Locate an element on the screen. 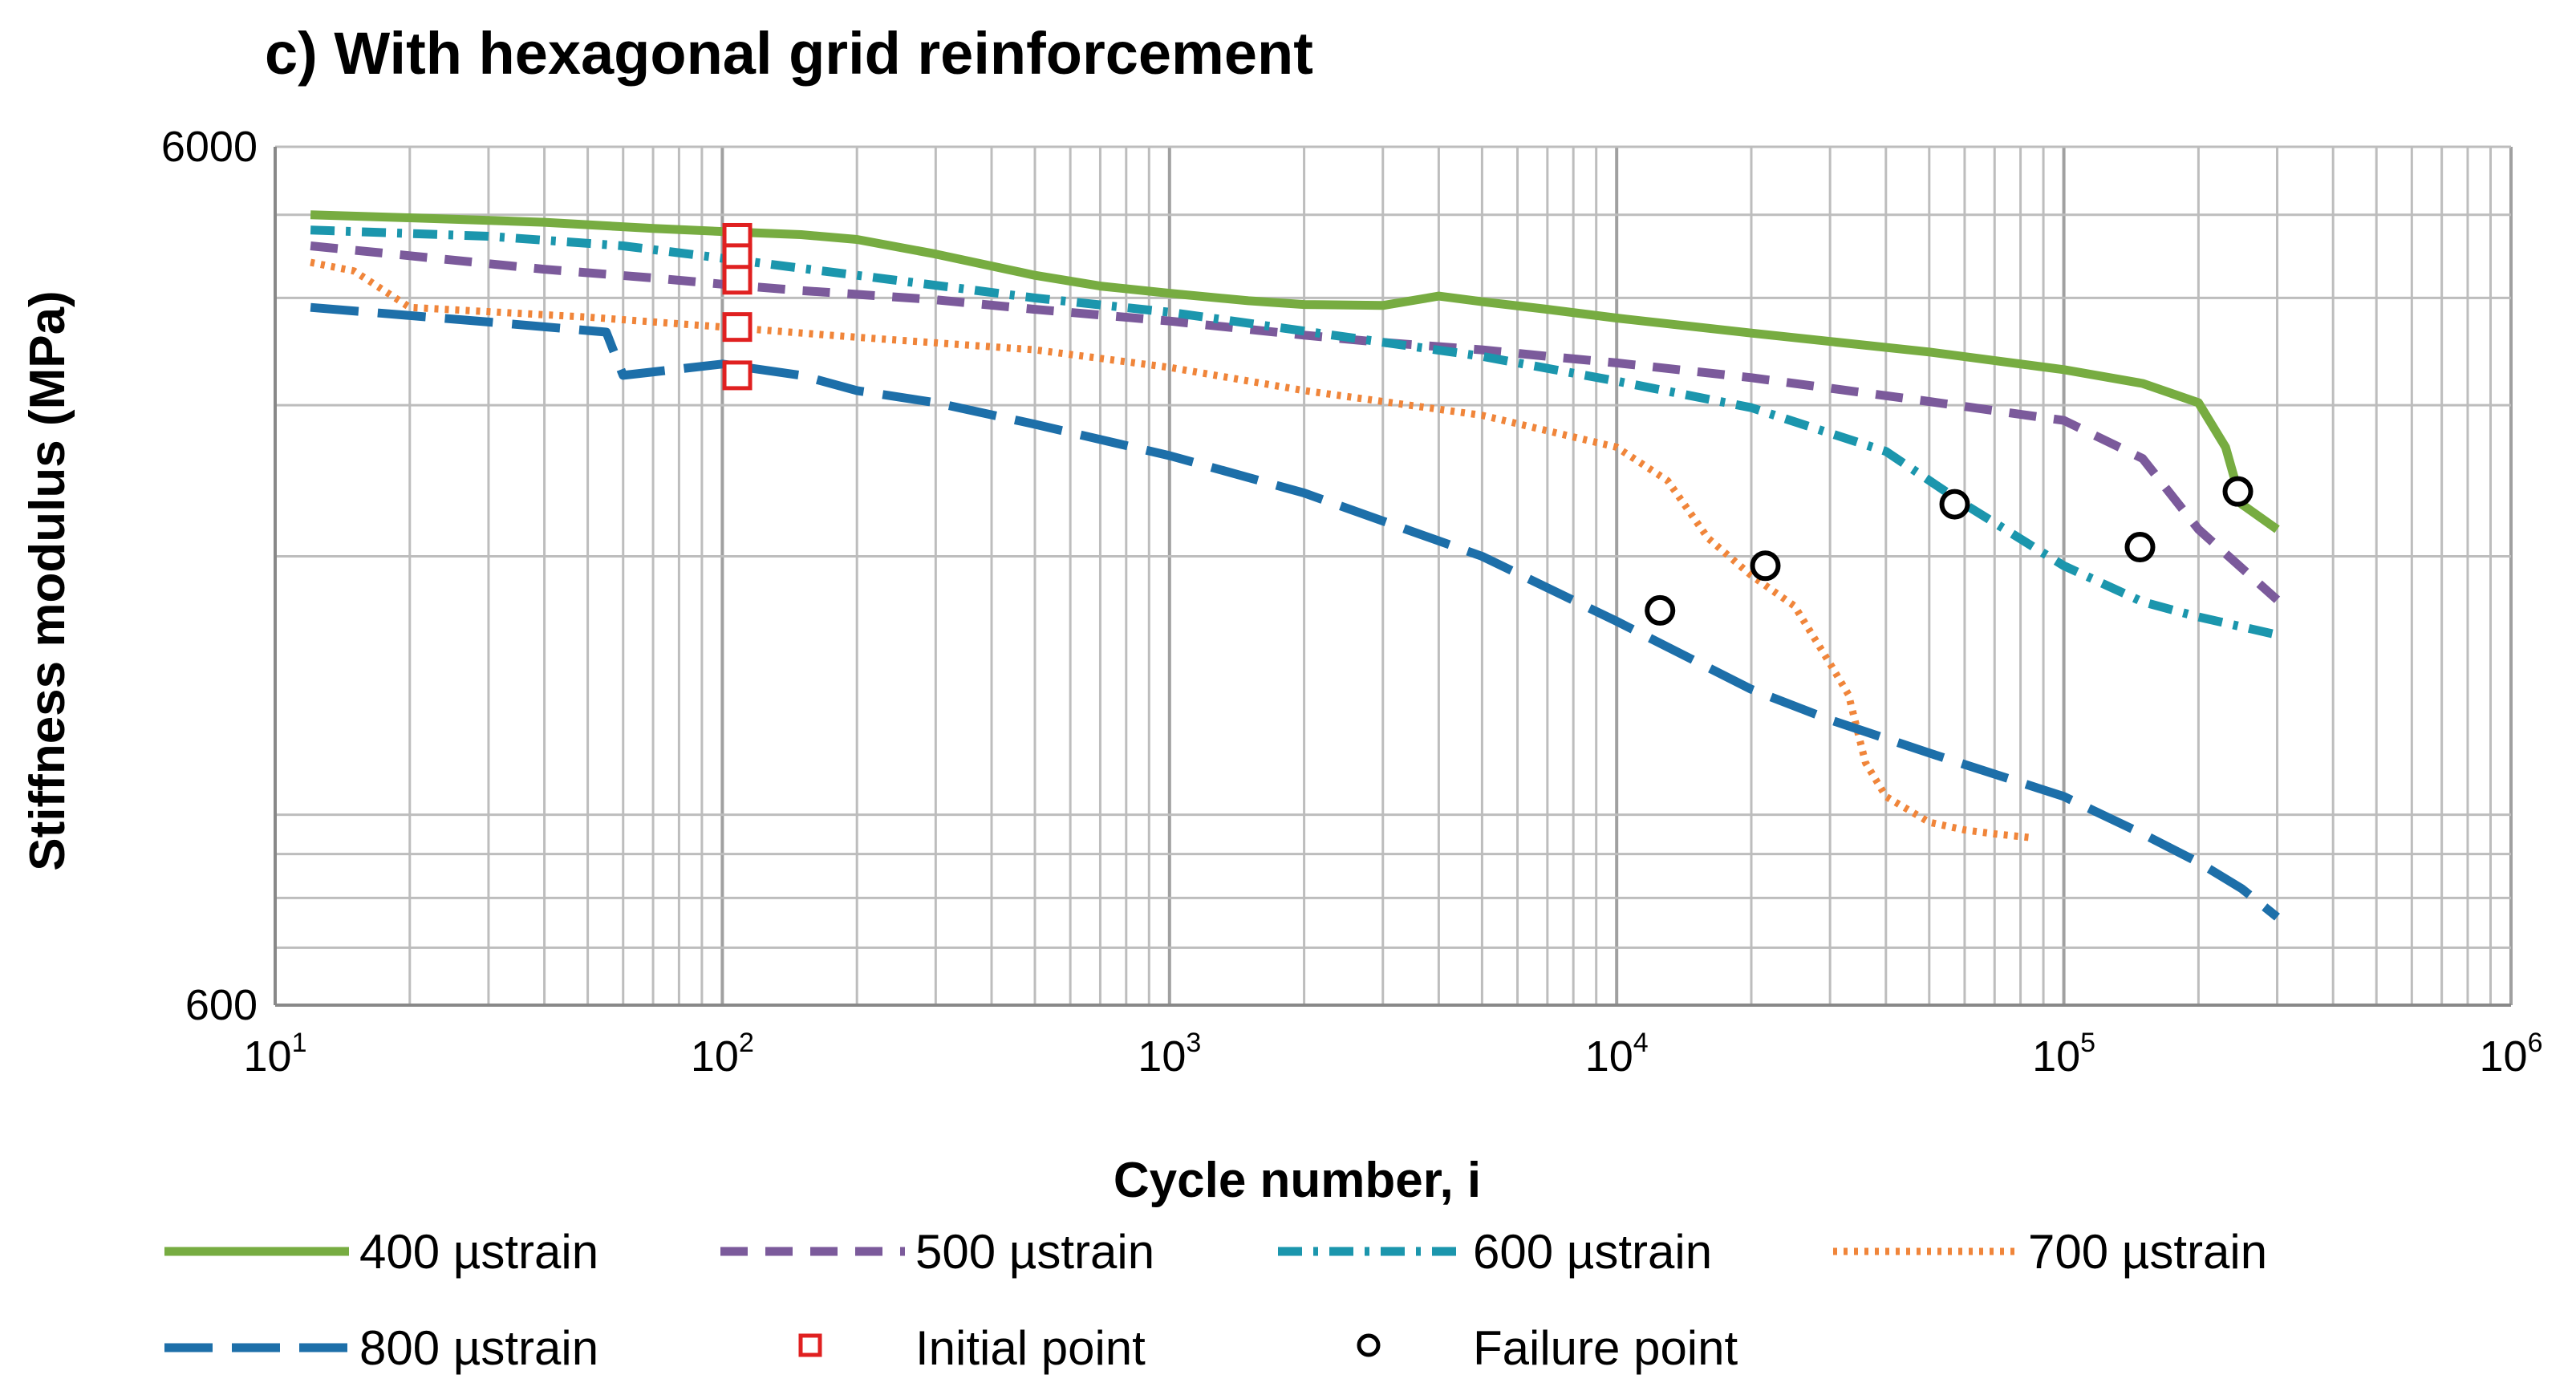 This screenshot has width=2576, height=1395. legend-label: 600 µstrain is located at coordinates (1592, 1252).